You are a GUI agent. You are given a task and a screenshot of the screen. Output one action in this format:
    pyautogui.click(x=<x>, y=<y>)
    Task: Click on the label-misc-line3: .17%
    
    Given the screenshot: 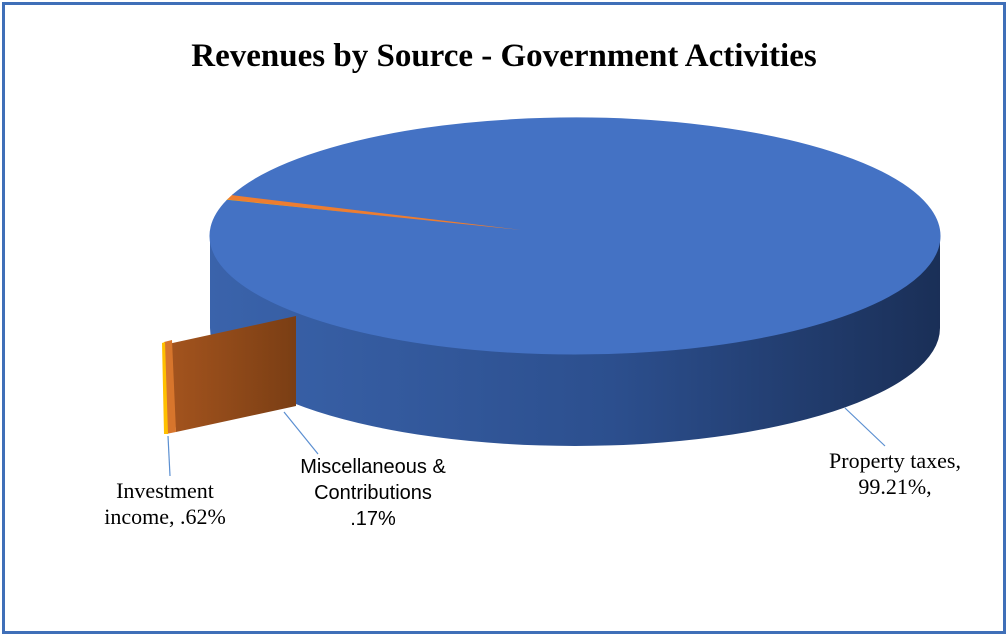 What is the action you would take?
    pyautogui.click(x=373, y=519)
    